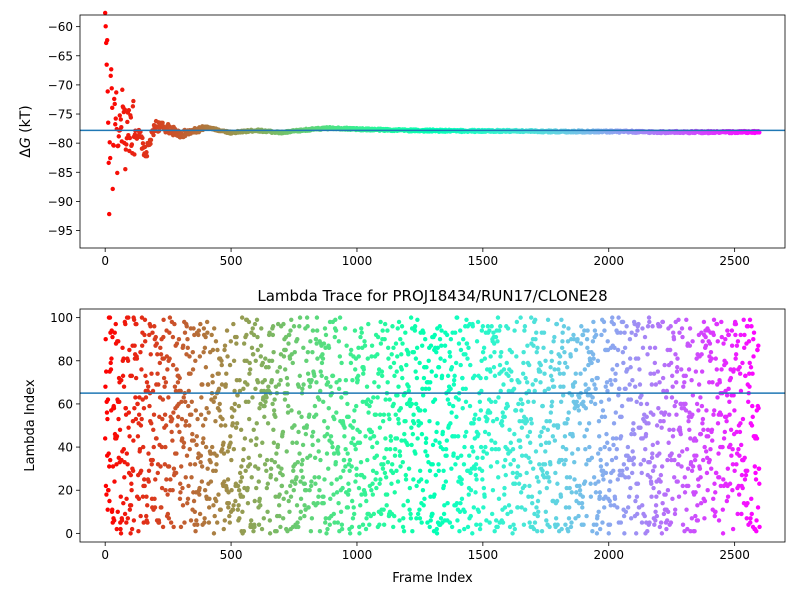 This screenshot has height=600, width=800. Describe the element at coordinates (425, 258) in the screenshot. I see `dg-x-ticks: 0 500 1000 1500 2000 2500` at that location.